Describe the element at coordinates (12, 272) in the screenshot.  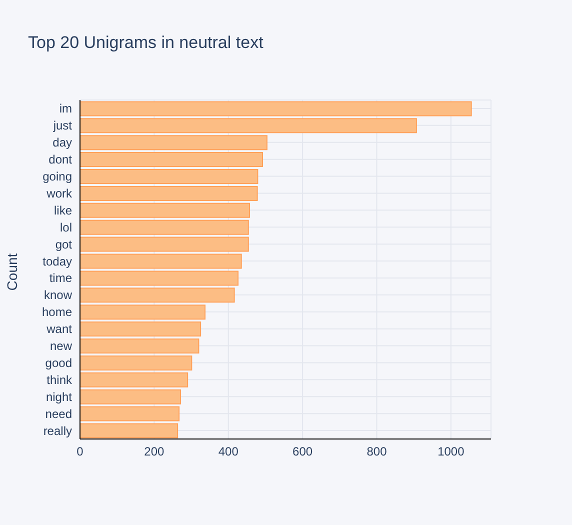
I see `y-axis-title: Count` at that location.